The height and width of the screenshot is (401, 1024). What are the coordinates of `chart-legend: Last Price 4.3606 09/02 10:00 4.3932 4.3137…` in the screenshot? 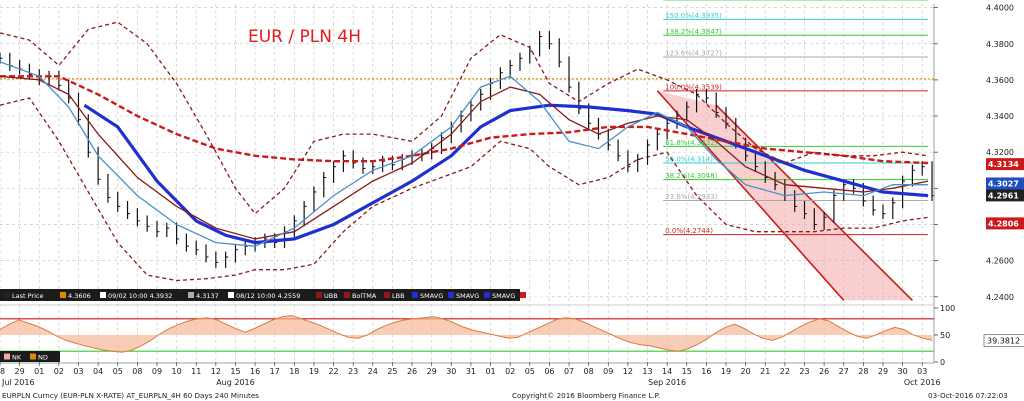 It's located at (275, 295).